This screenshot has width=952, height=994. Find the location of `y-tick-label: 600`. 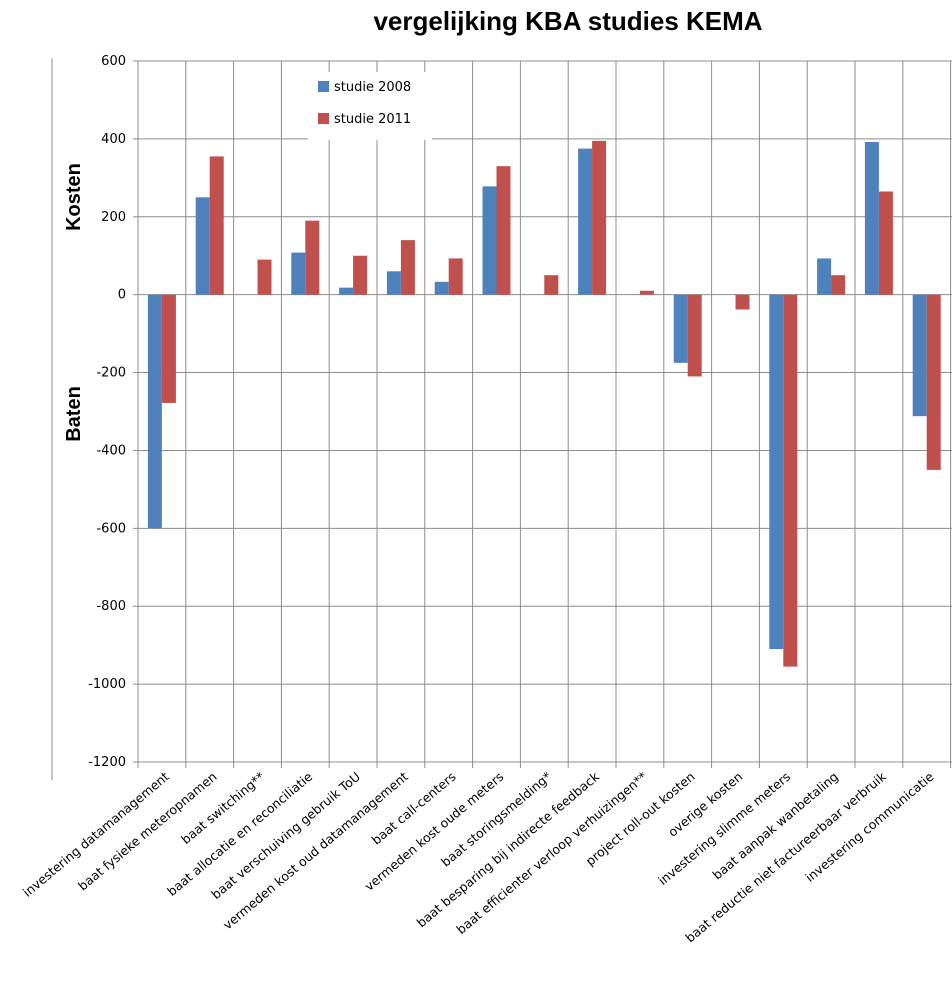

y-tick-label: 600 is located at coordinates (113, 61).